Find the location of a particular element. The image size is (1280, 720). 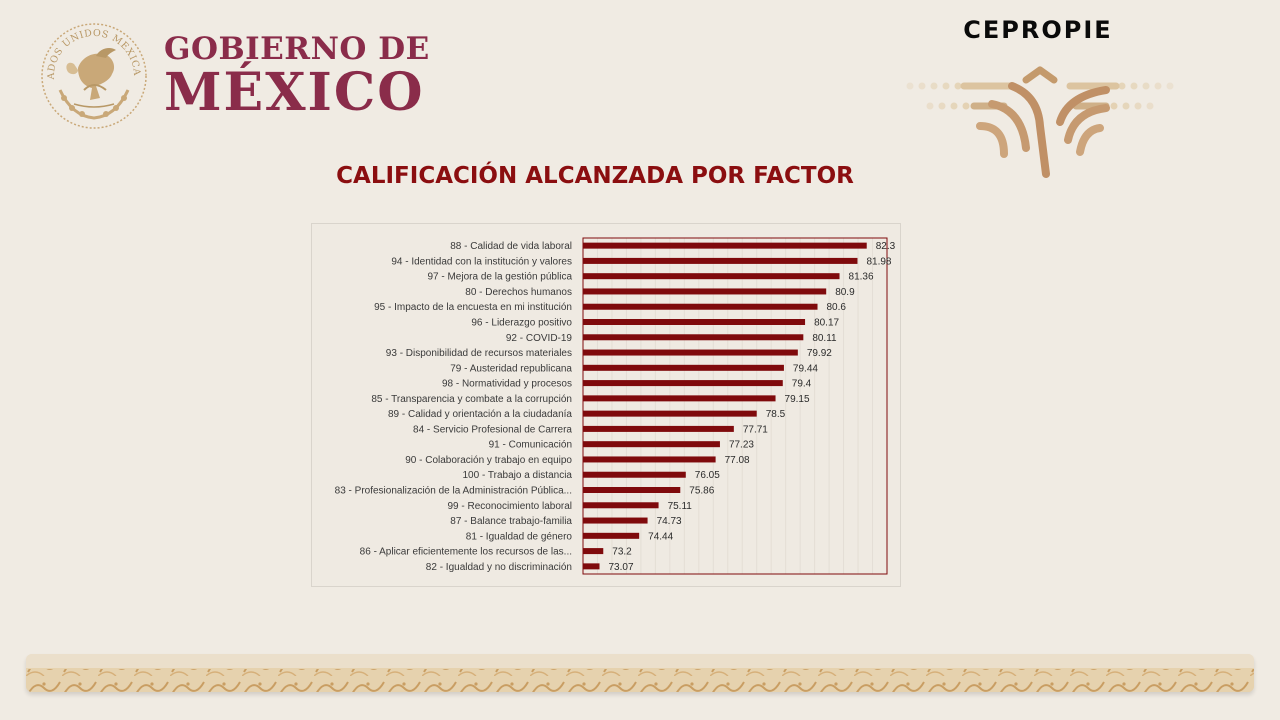

data-label: 77.23 is located at coordinates (741, 445).